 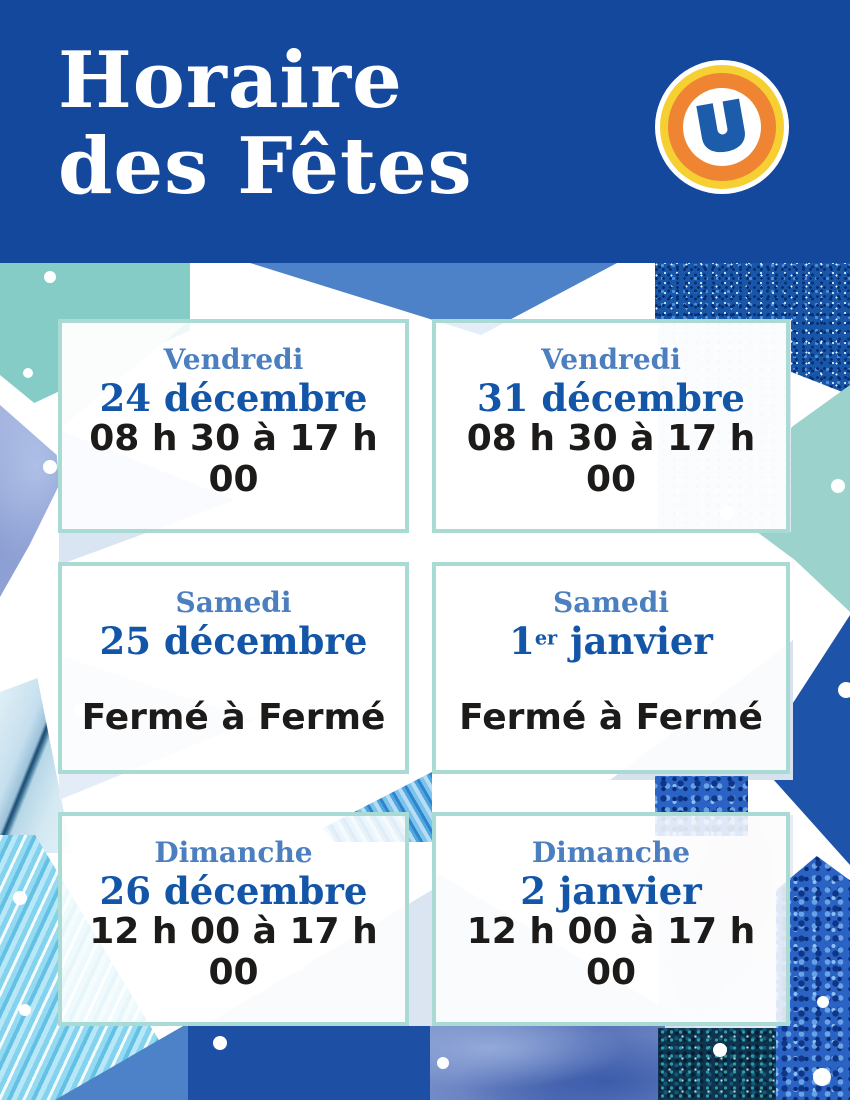 What do you see at coordinates (230, 80) in the screenshot?
I see `page-title-line1: Horaire` at bounding box center [230, 80].